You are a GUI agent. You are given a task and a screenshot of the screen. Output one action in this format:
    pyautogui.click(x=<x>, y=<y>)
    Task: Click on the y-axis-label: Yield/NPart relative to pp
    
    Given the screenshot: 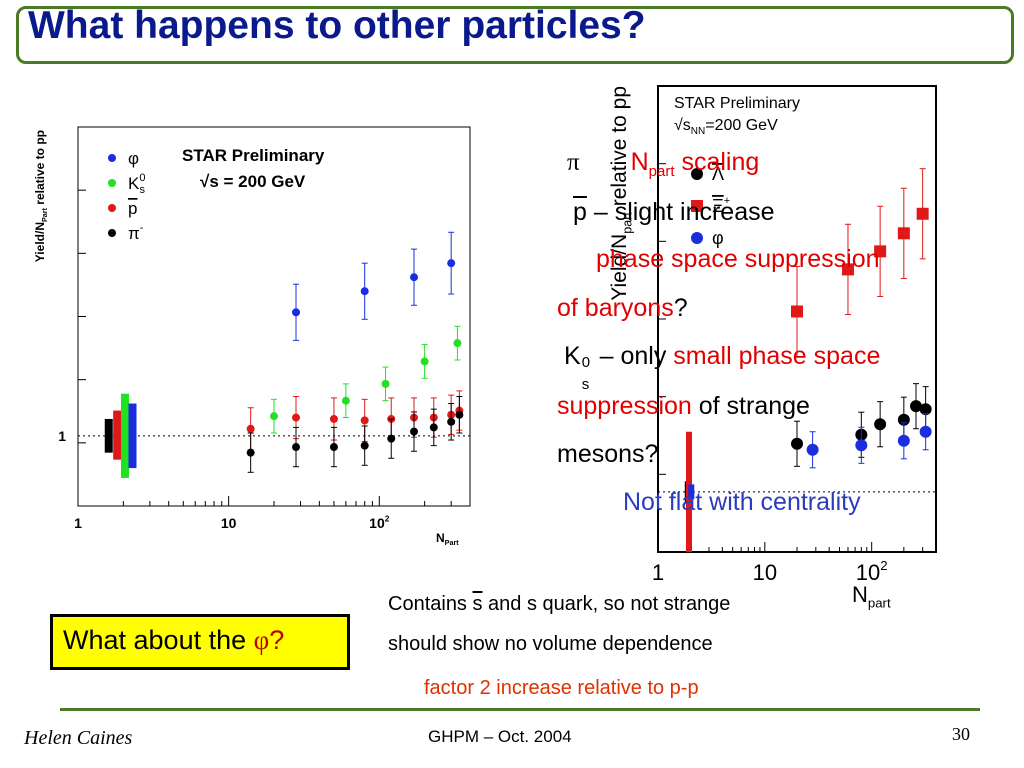 What is the action you would take?
    pyautogui.click(x=41, y=196)
    